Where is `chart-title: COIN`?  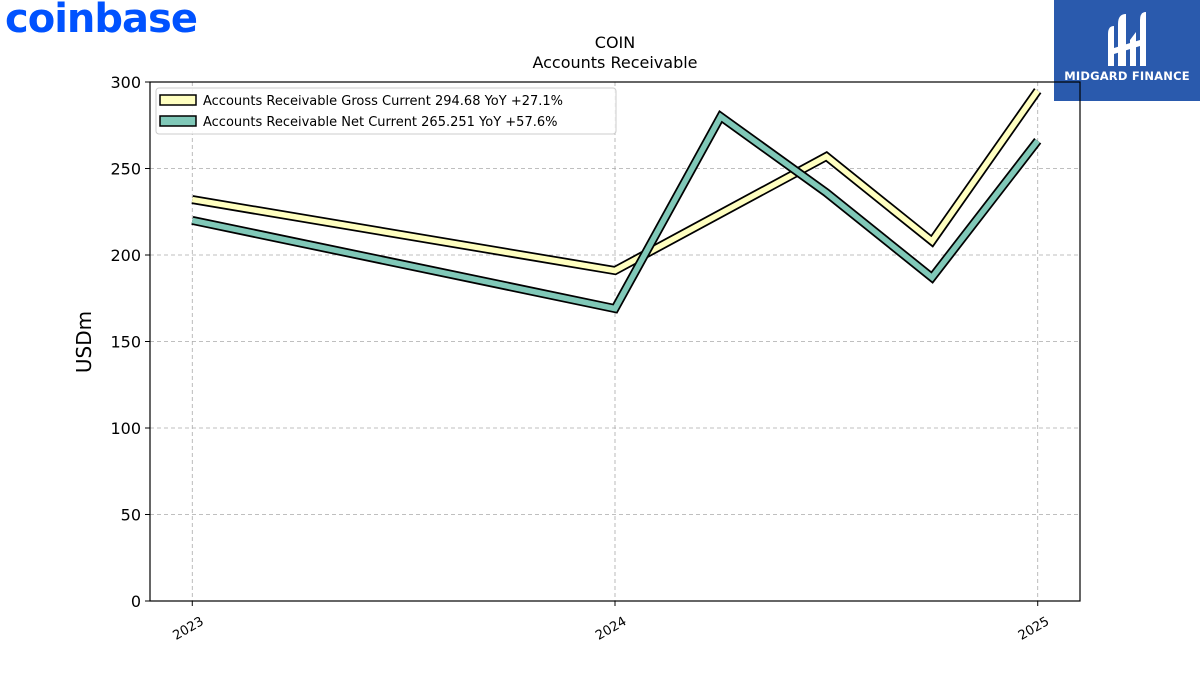
chart-title: COIN is located at coordinates (615, 42).